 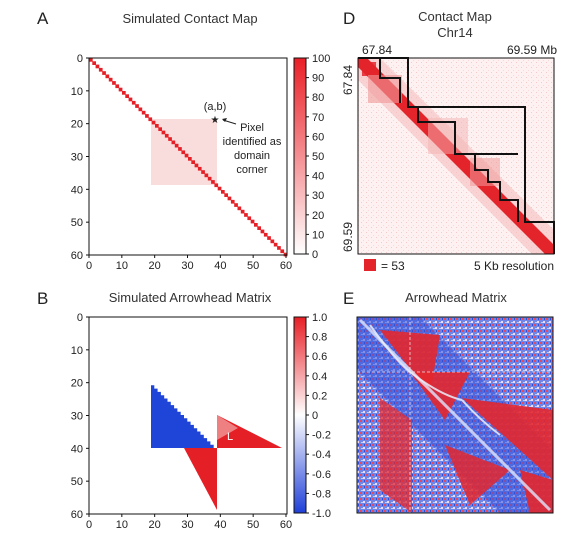 What do you see at coordinates (189, 18) in the screenshot?
I see `panel-title: Simulated Contact Map` at bounding box center [189, 18].